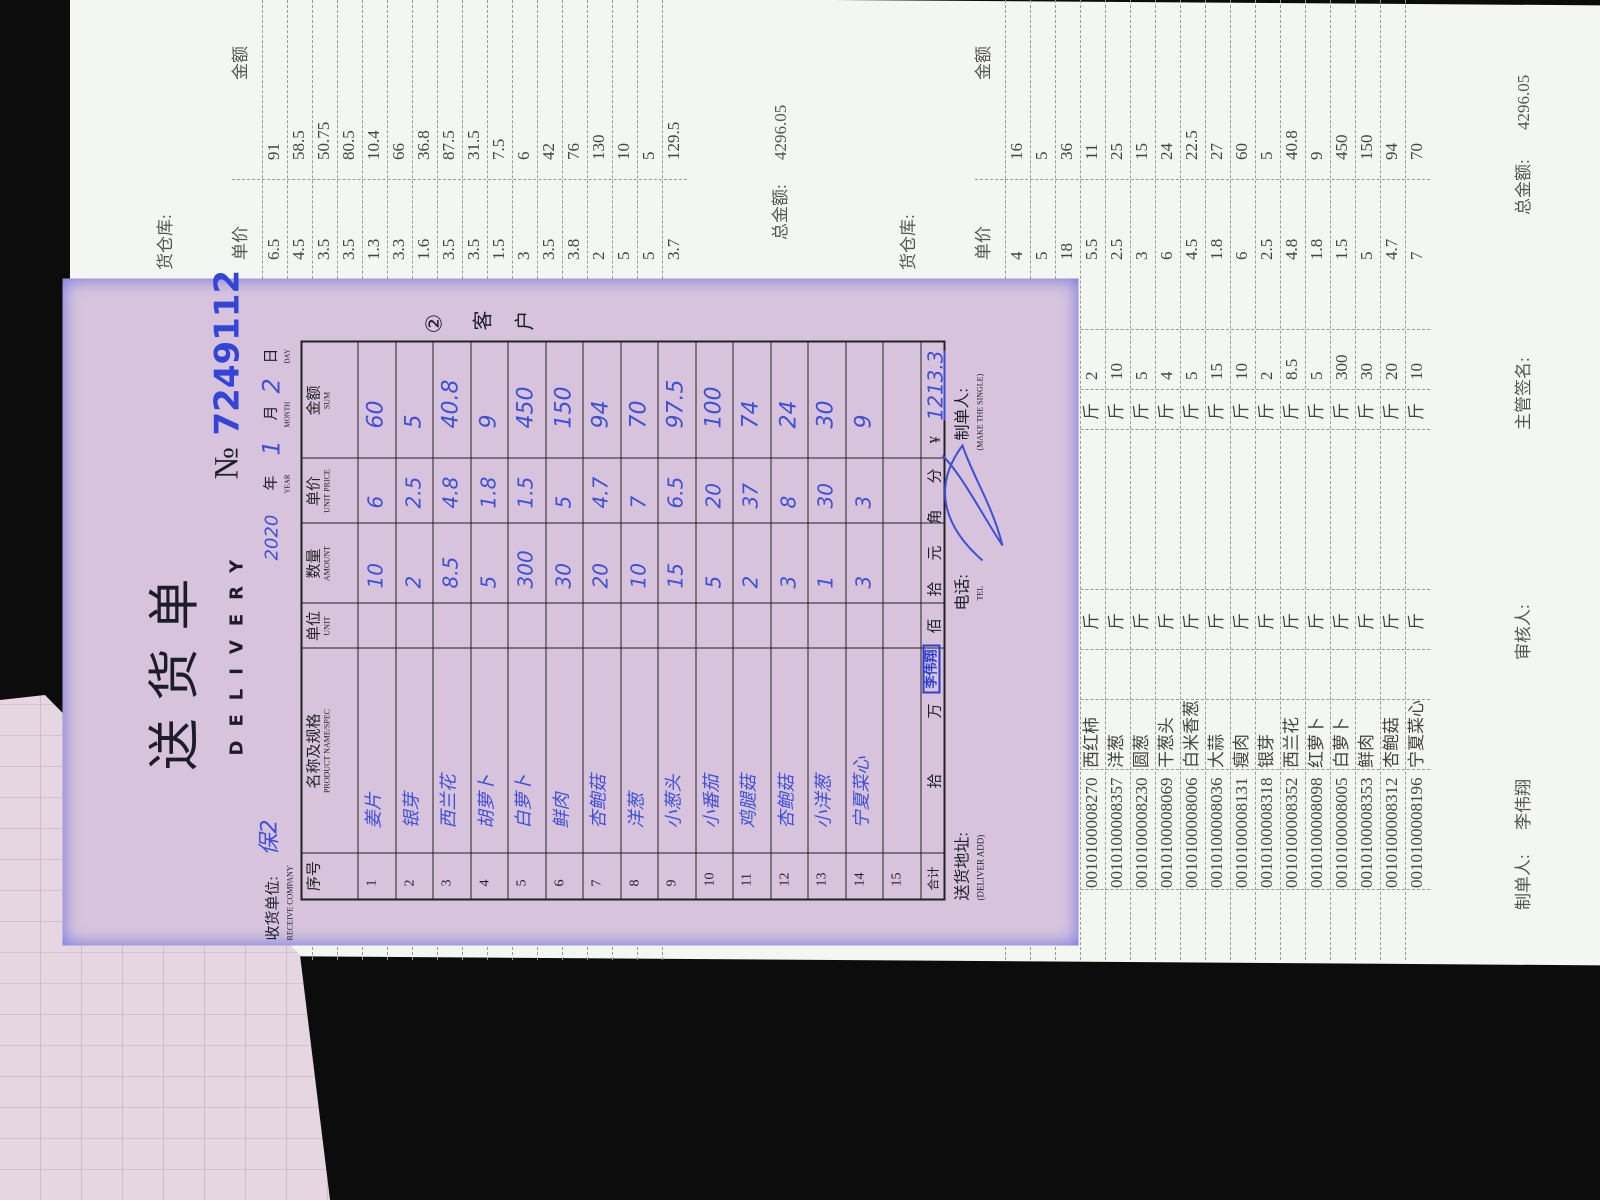 This screenshot has width=1600, height=1200. I want to click on cell-amount: 91, so click(273, 151).